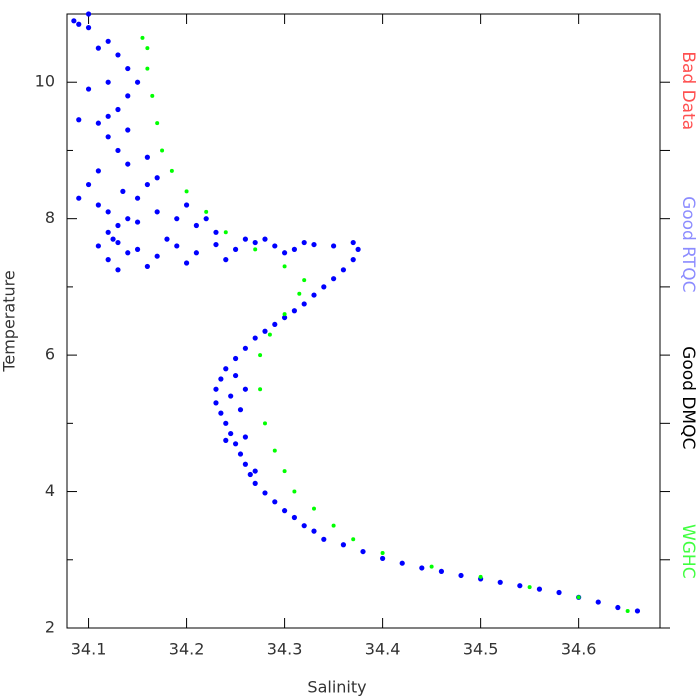 The image size is (700, 700). What do you see at coordinates (45, 81) in the screenshot?
I see `y-tick-label: 10` at bounding box center [45, 81].